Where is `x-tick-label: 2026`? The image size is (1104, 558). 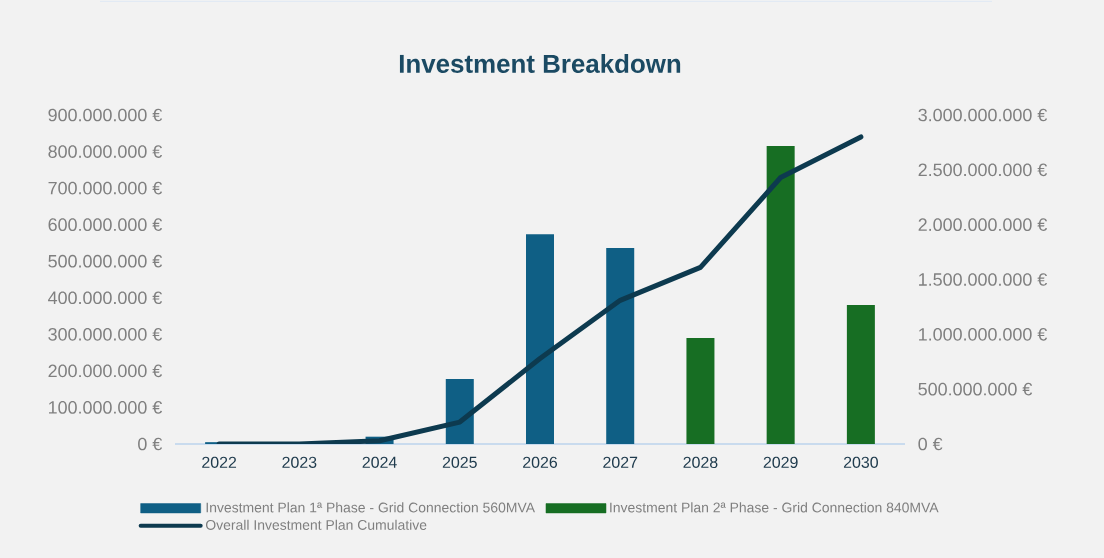 x-tick-label: 2026 is located at coordinates (540, 462).